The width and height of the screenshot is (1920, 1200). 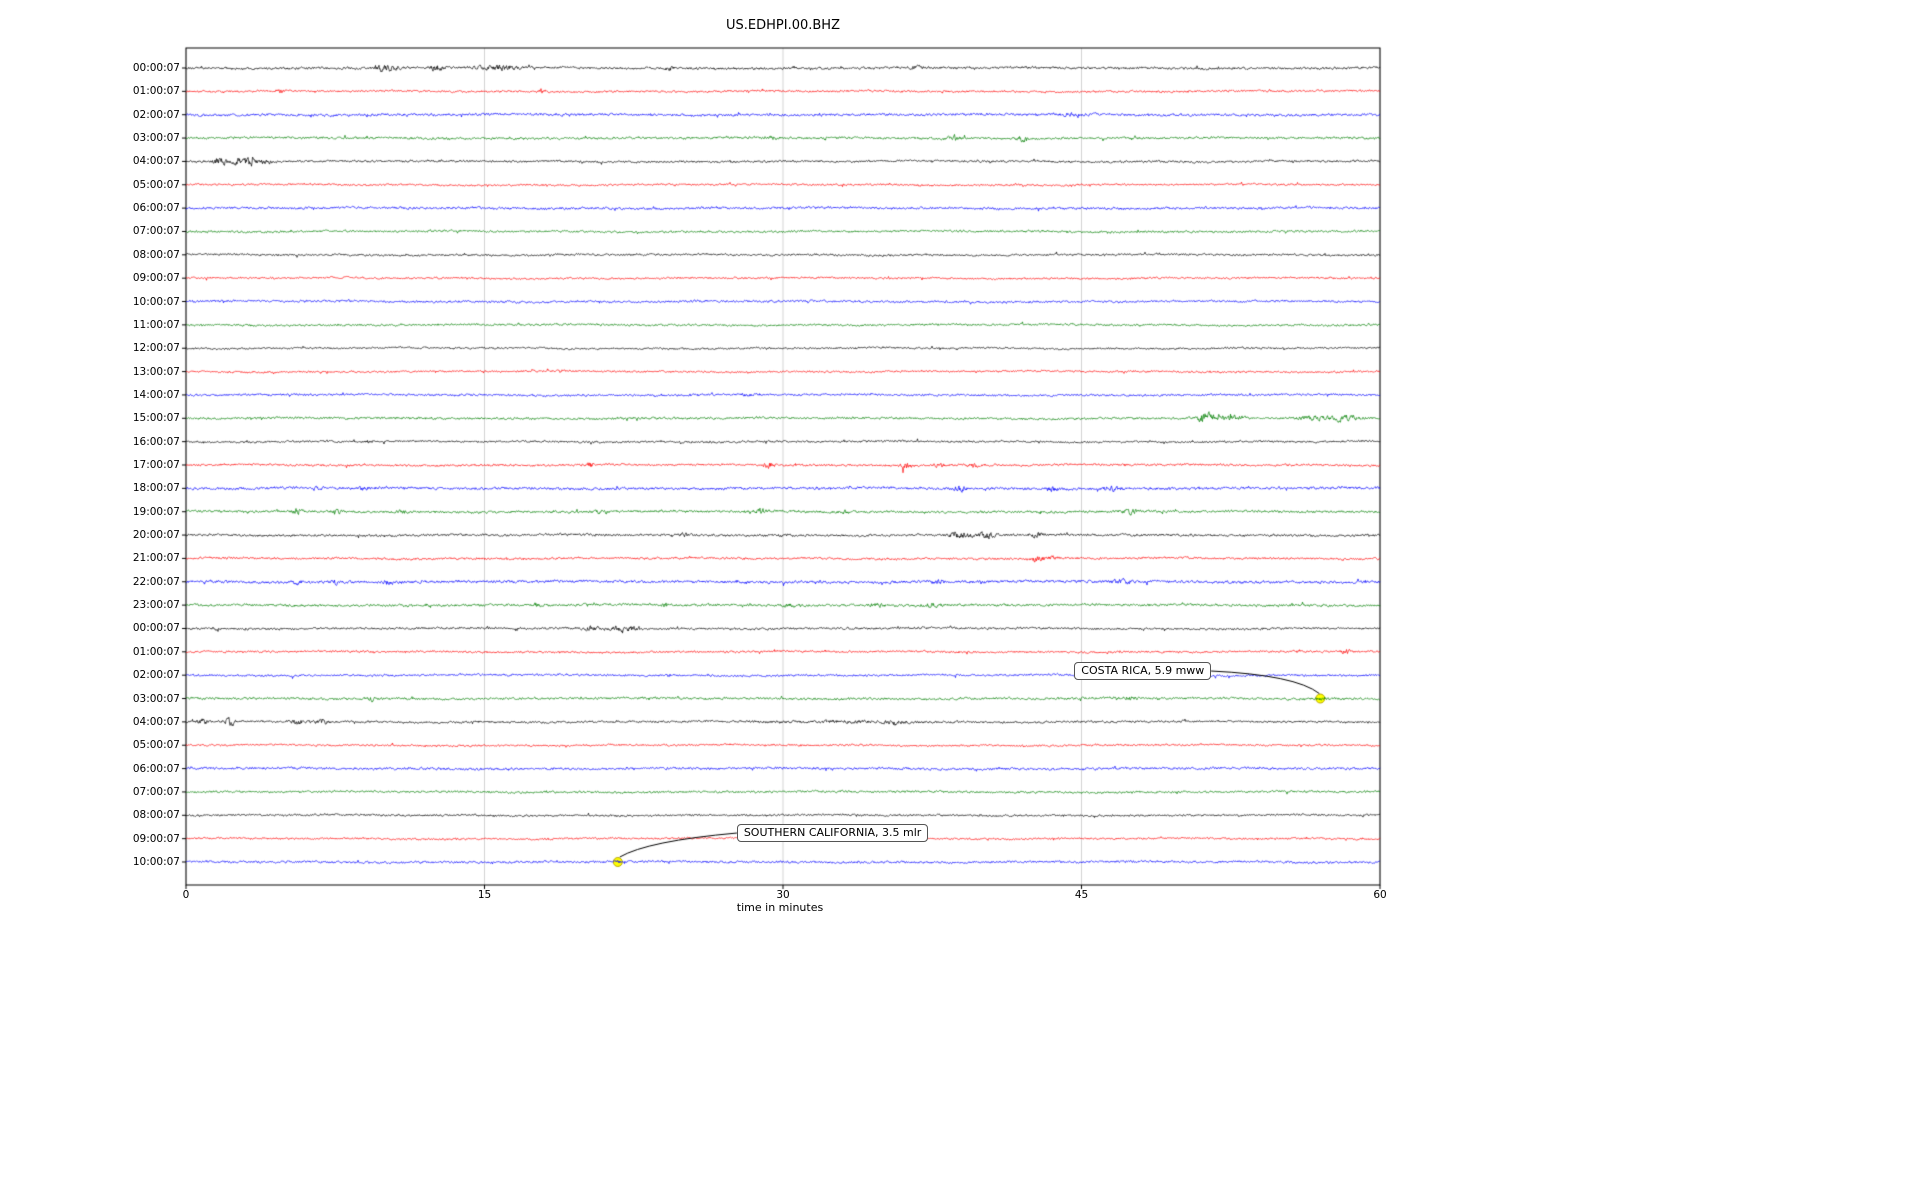 What do you see at coordinates (1380, 895) in the screenshot?
I see `x-tick-label: 60` at bounding box center [1380, 895].